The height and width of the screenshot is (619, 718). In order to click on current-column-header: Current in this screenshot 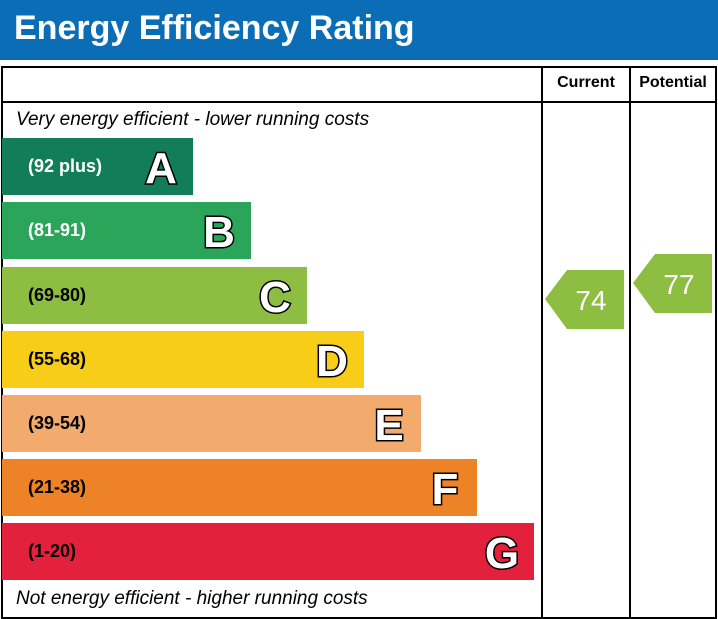, I will do `click(586, 82)`.